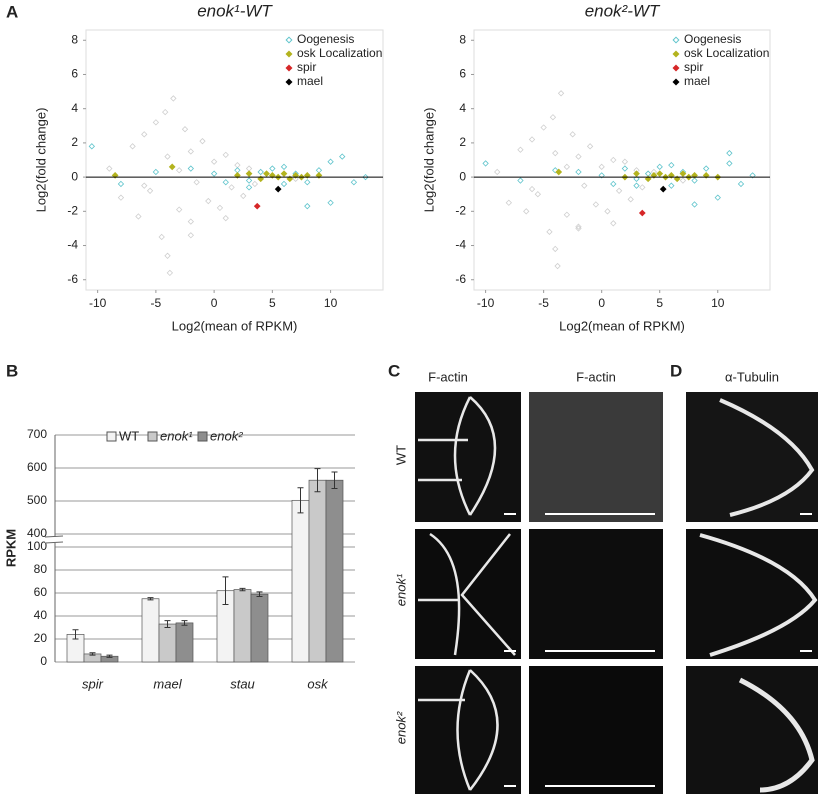  What do you see at coordinates (10, 548) in the screenshot?
I see `y-axis-label: RPKM` at bounding box center [10, 548].